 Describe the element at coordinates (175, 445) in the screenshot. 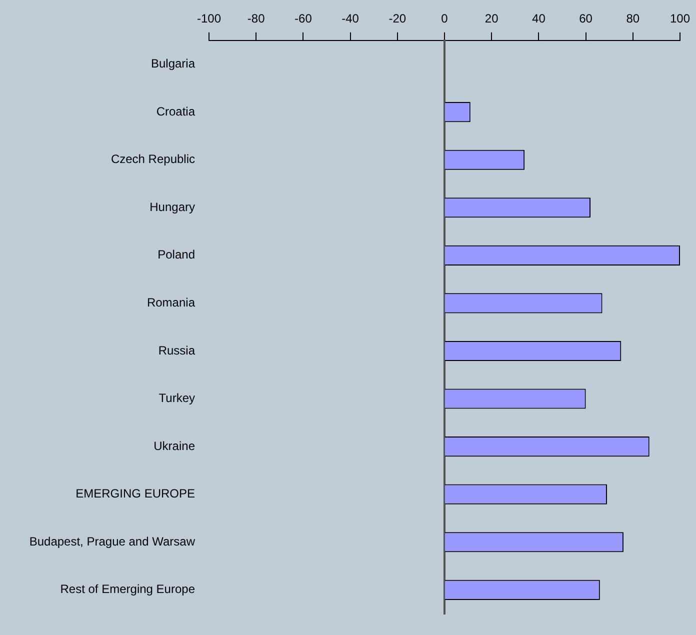

I see `y-tick-label: Ukraine` at that location.